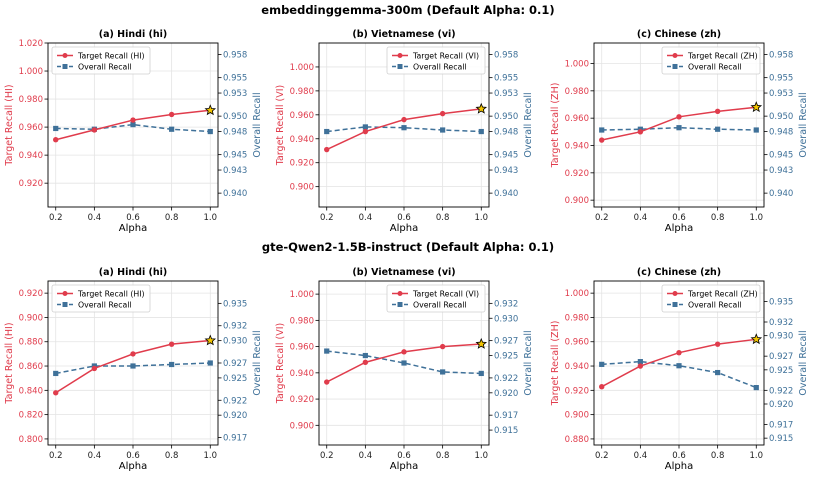 The height and width of the screenshot is (481, 816). I want to click on chart6-y2-tick-label: 0.930, so click(781, 337).